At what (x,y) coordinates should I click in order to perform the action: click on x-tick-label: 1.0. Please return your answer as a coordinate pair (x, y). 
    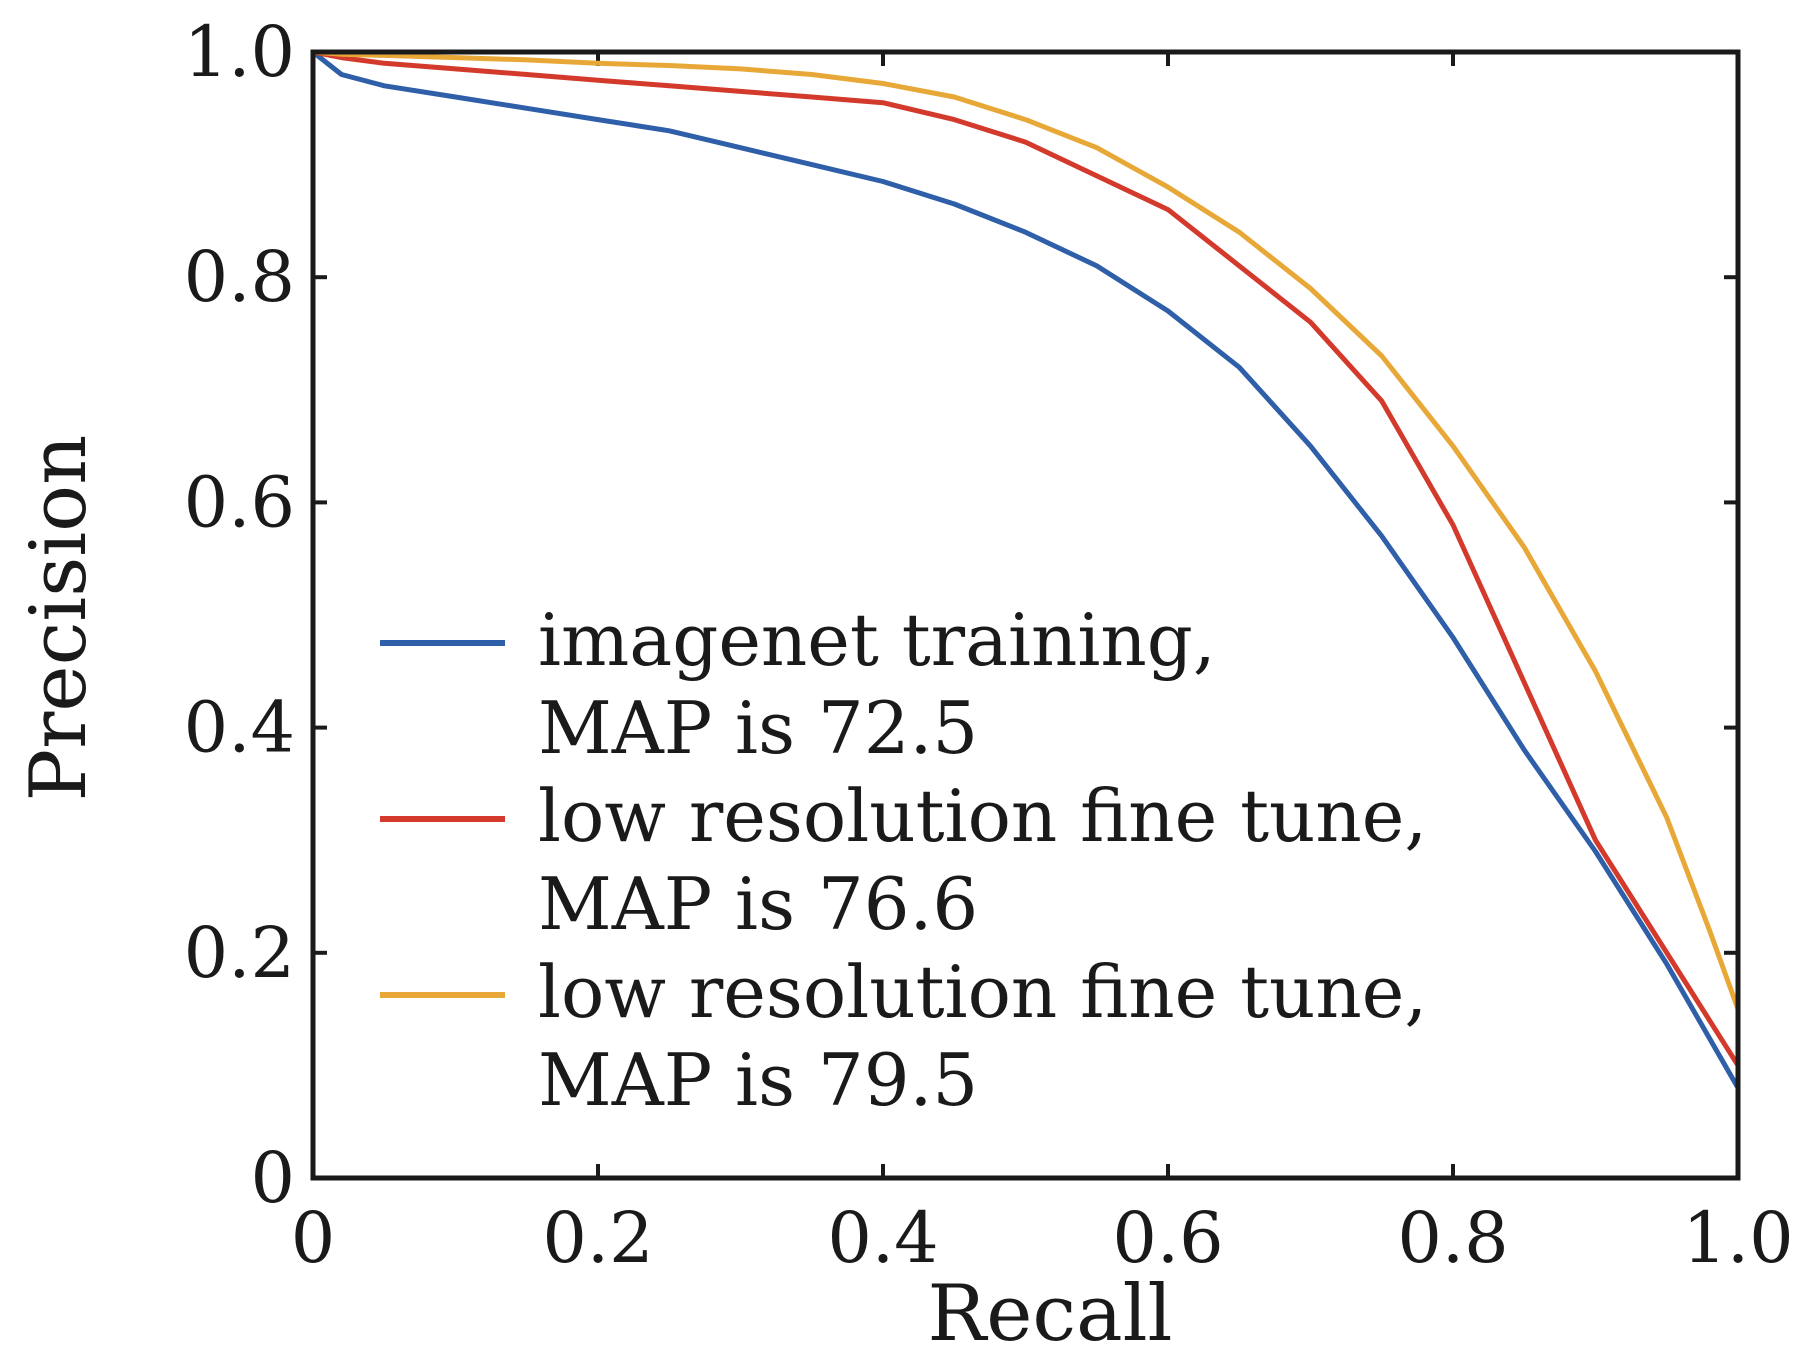
    Looking at the image, I should click on (1737, 1238).